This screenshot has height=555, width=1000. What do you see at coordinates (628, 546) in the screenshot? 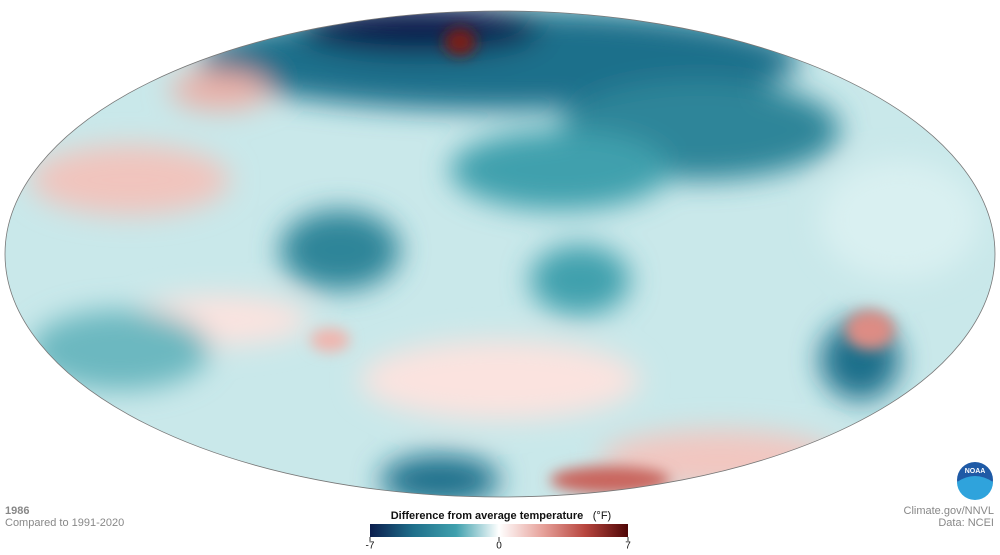
I see `colorbar-tick-label: 7` at bounding box center [628, 546].